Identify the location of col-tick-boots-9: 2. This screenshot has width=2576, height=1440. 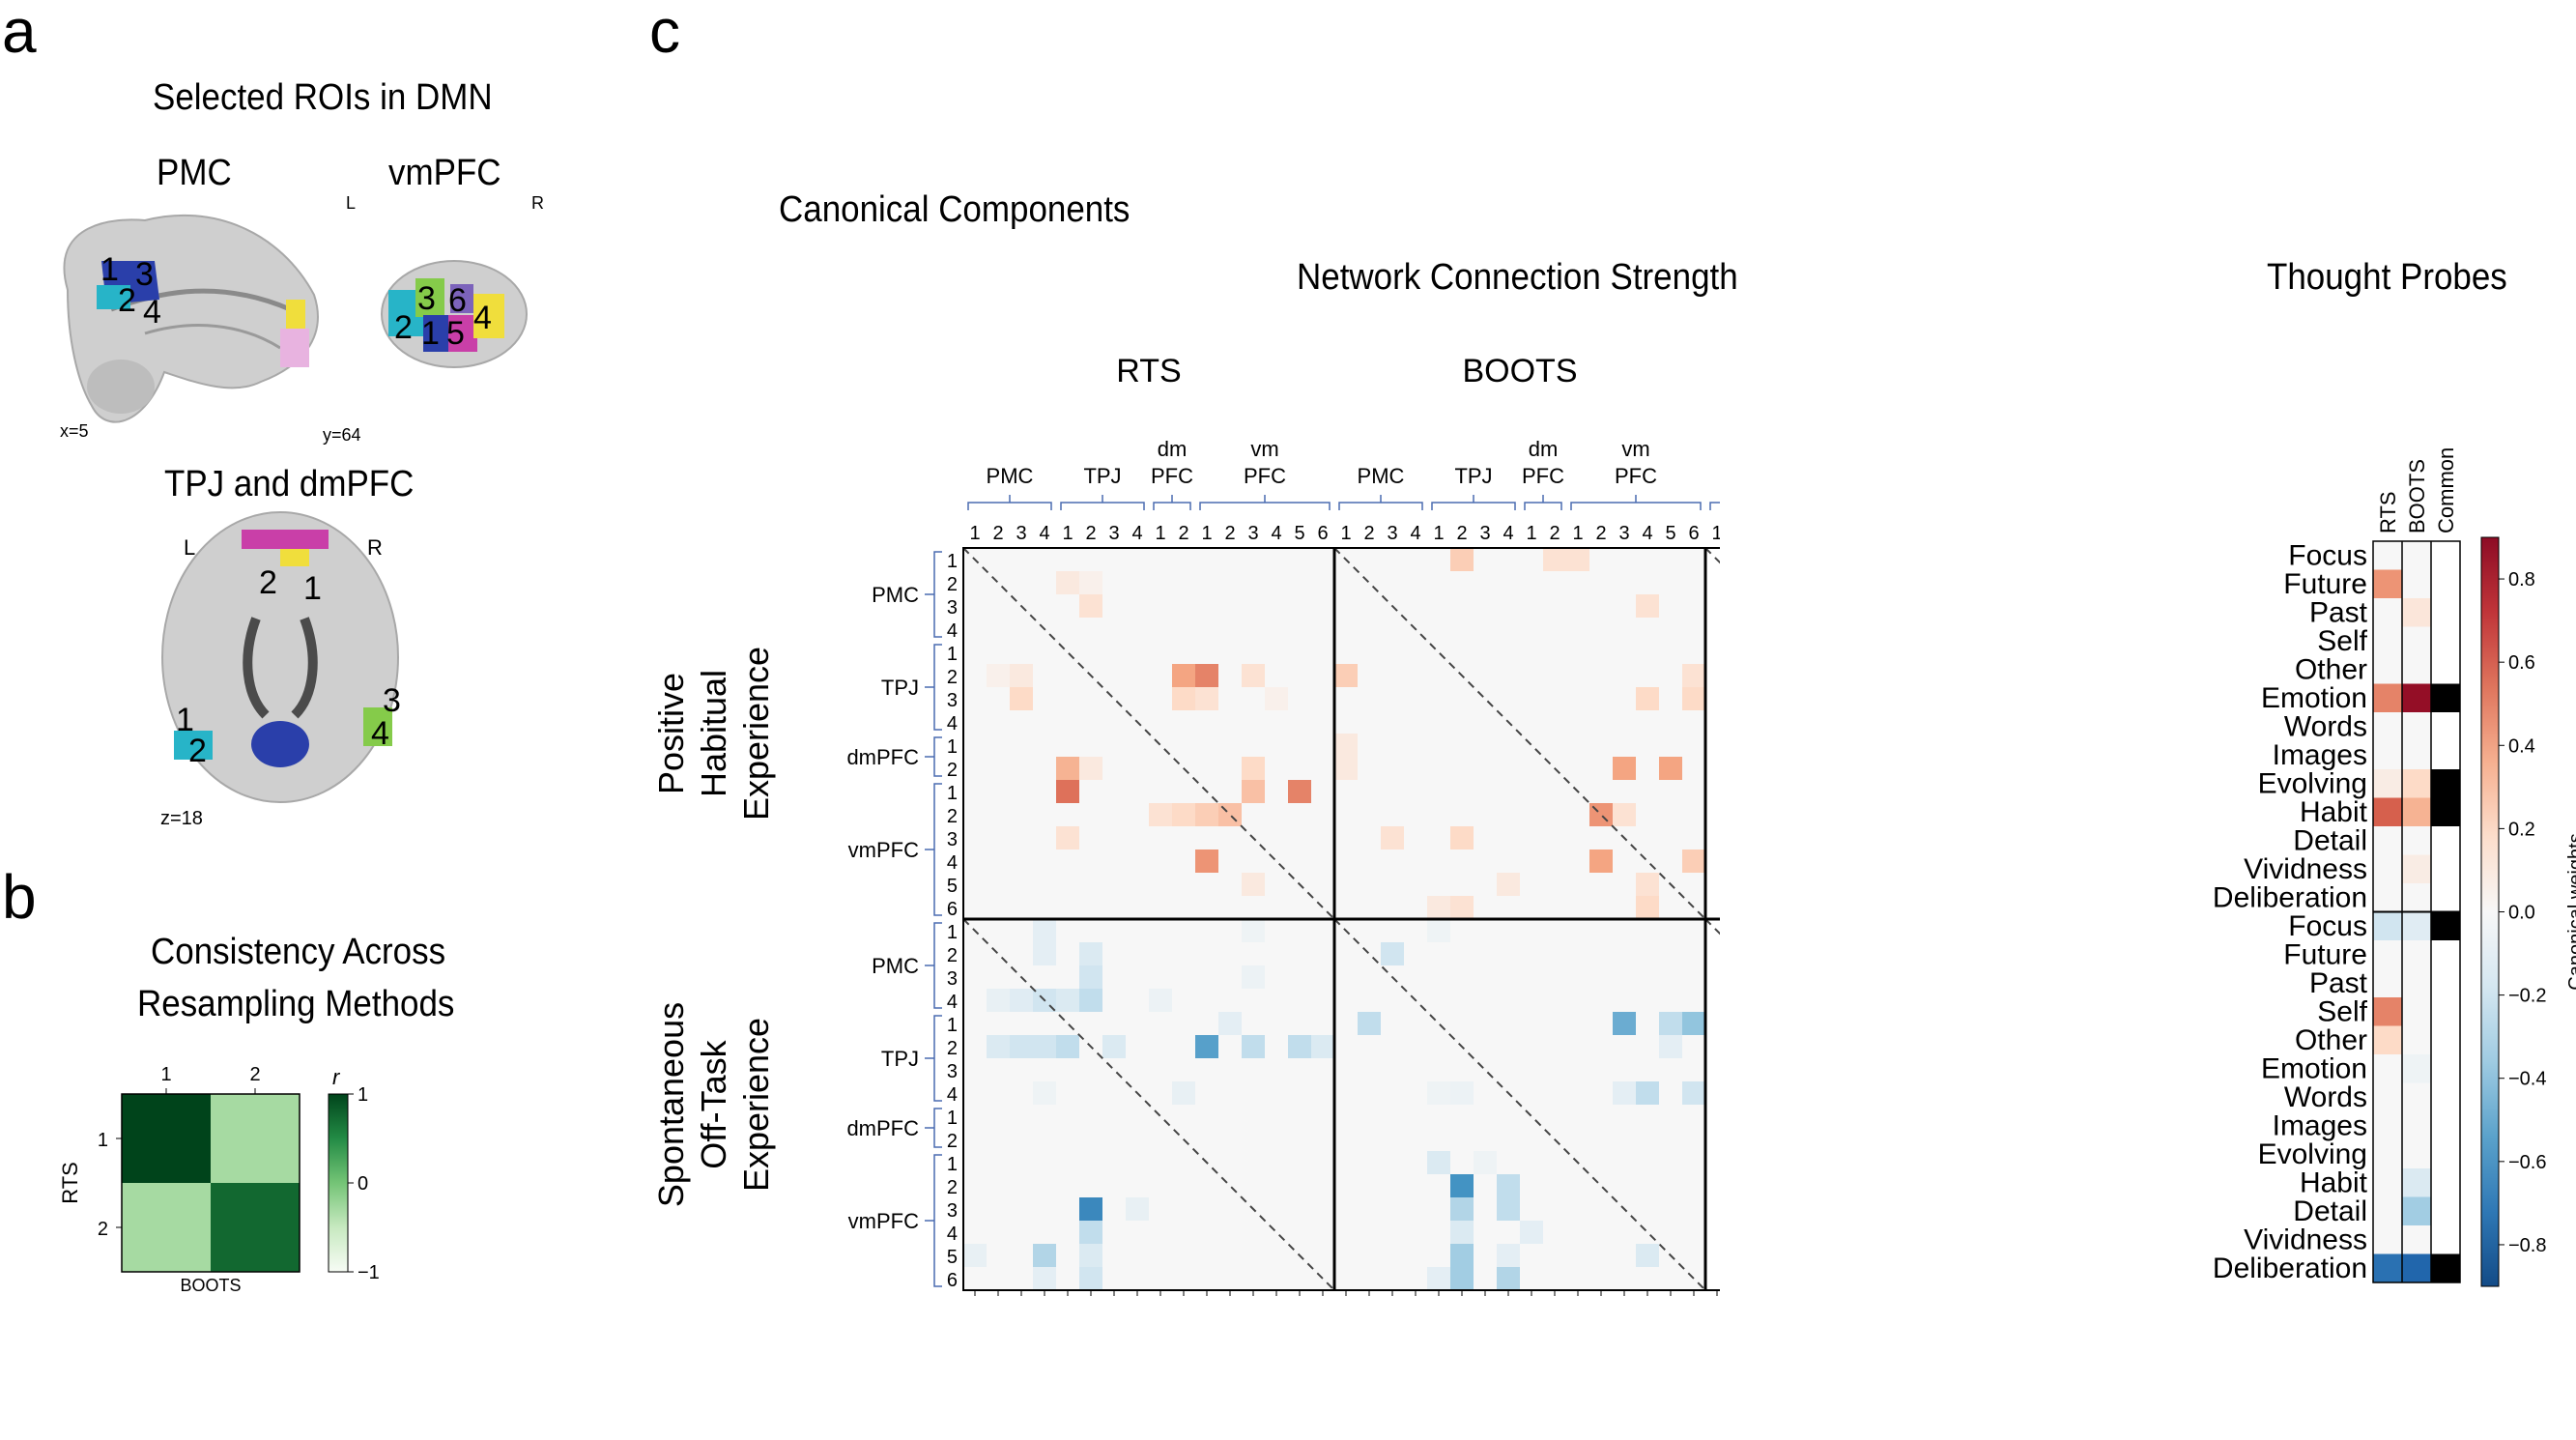
(1555, 534).